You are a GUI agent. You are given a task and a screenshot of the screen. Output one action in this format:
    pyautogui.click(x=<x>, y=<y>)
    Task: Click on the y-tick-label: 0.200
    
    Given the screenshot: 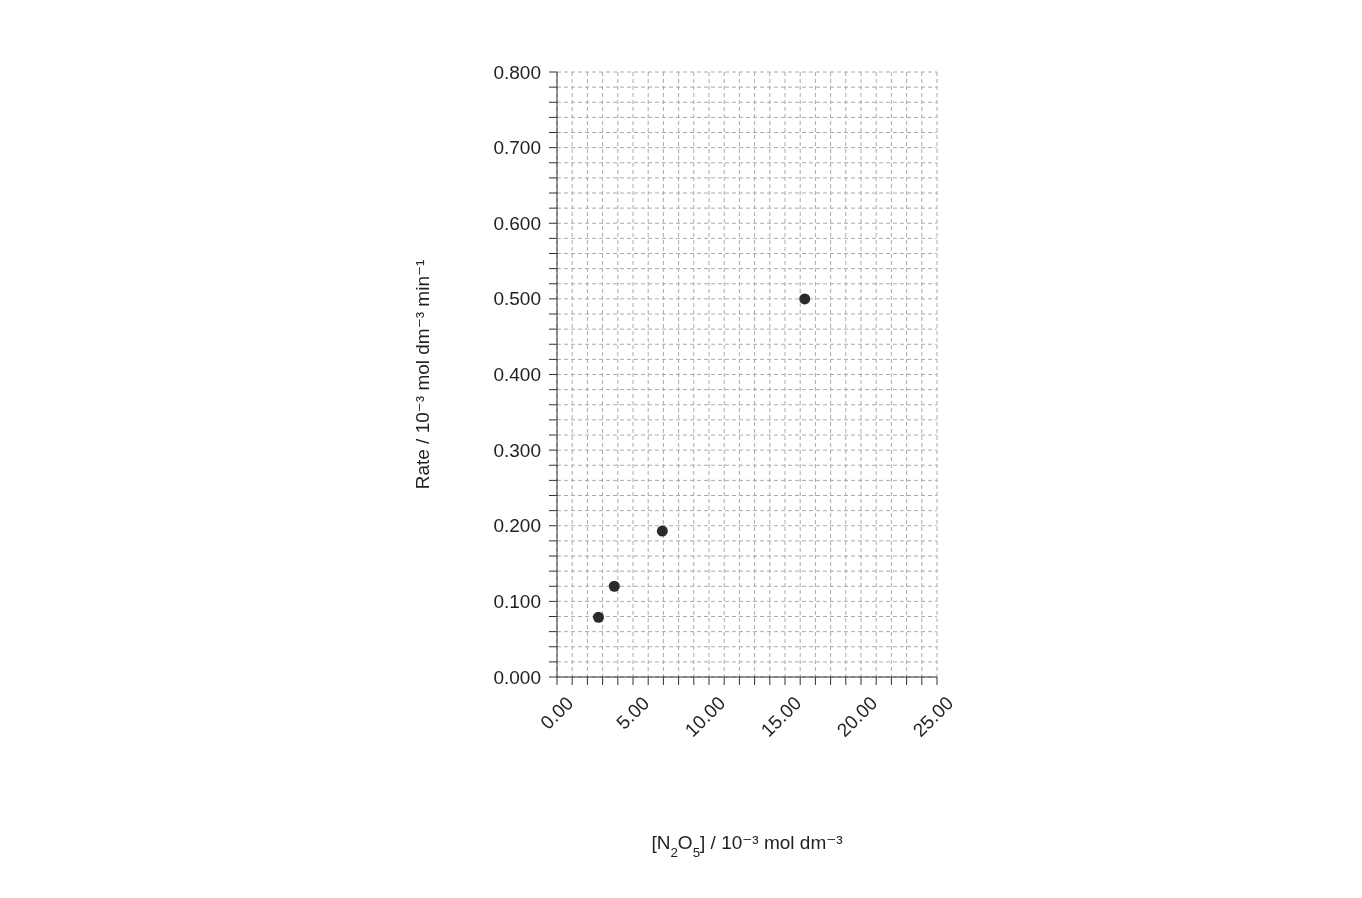 What is the action you would take?
    pyautogui.click(x=517, y=526)
    